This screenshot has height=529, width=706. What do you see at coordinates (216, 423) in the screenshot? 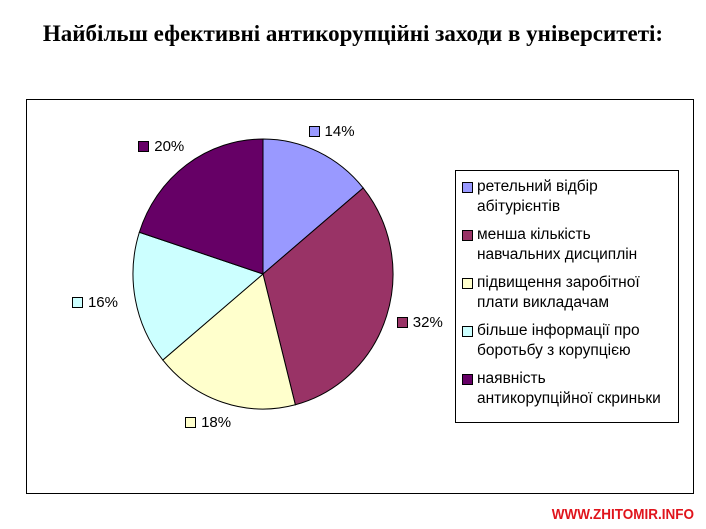
I see `data-label-text: 18%` at bounding box center [216, 423].